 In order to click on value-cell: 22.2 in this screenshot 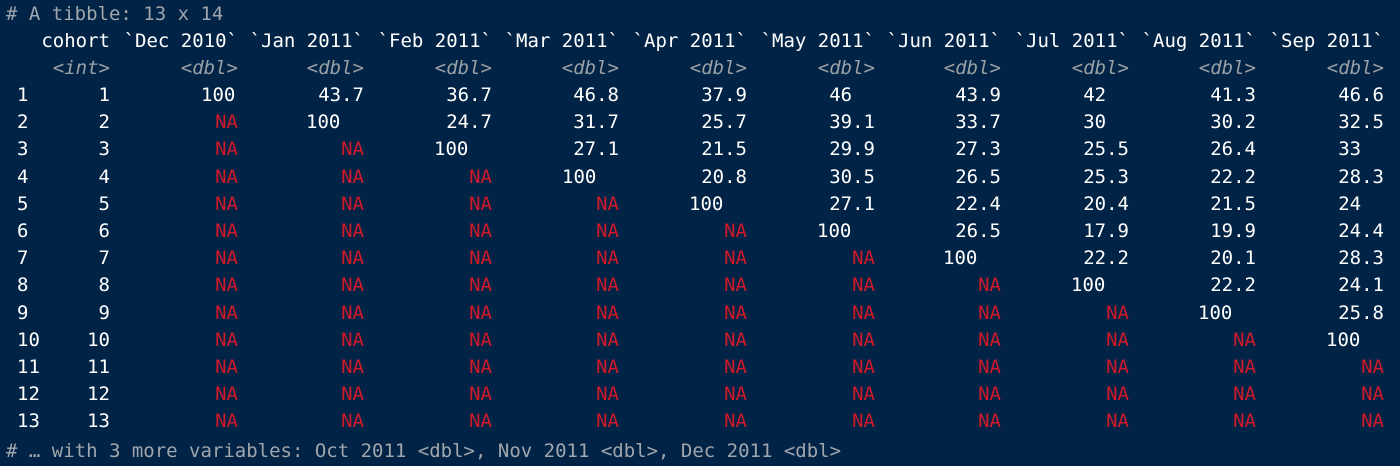, I will do `click(1106, 258)`.